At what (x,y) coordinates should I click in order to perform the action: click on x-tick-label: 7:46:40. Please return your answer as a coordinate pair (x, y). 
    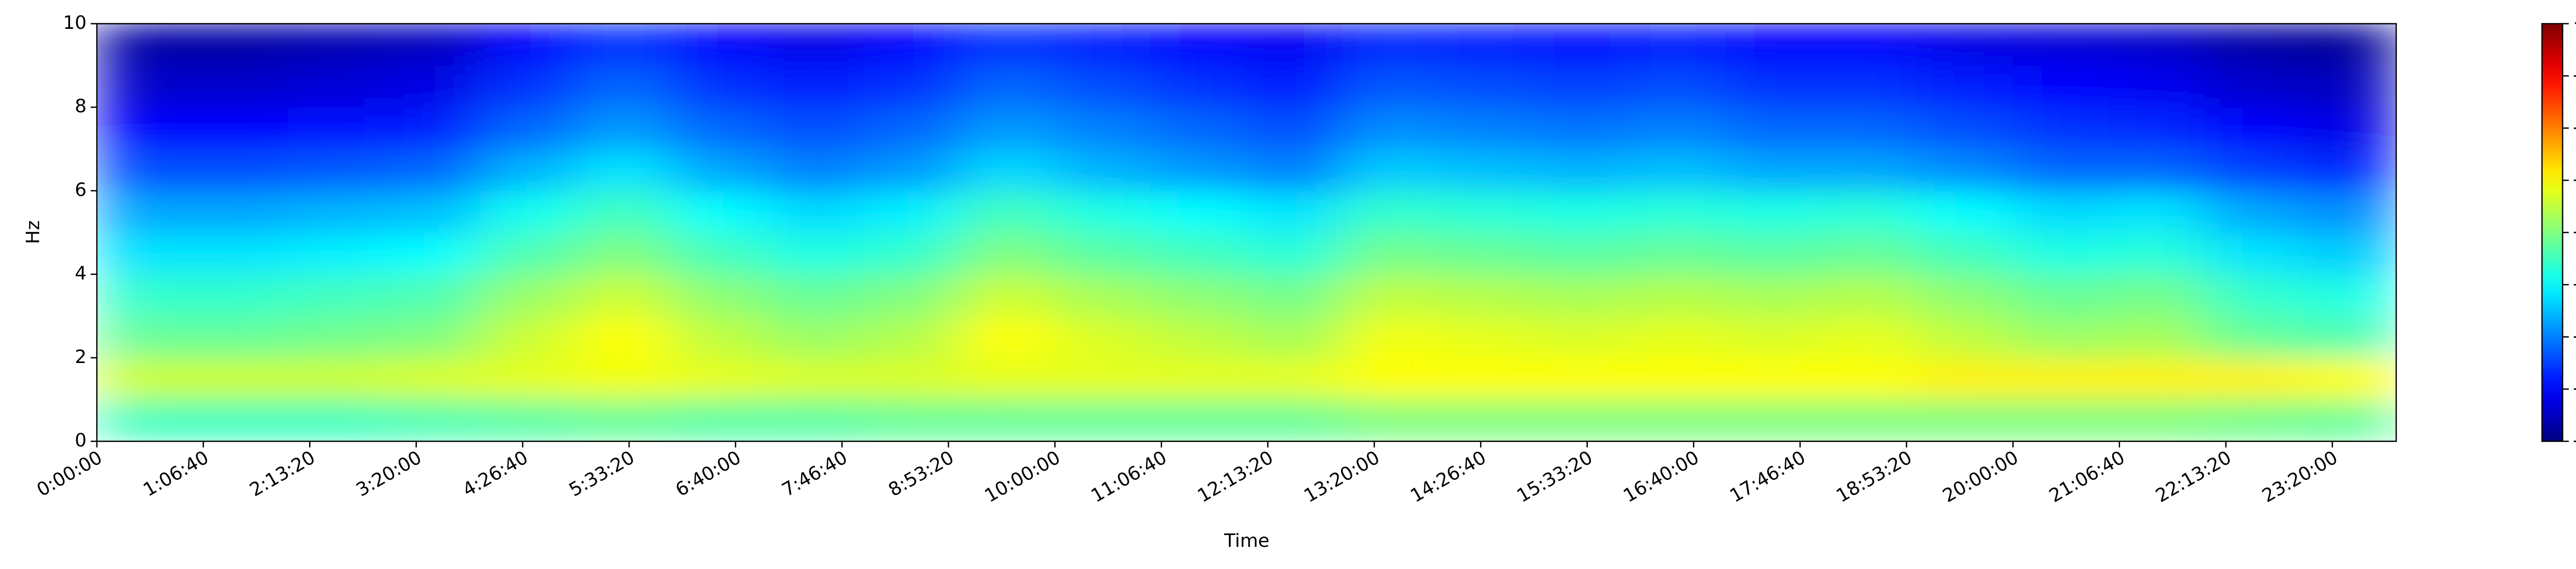
    Looking at the image, I should click on (814, 474).